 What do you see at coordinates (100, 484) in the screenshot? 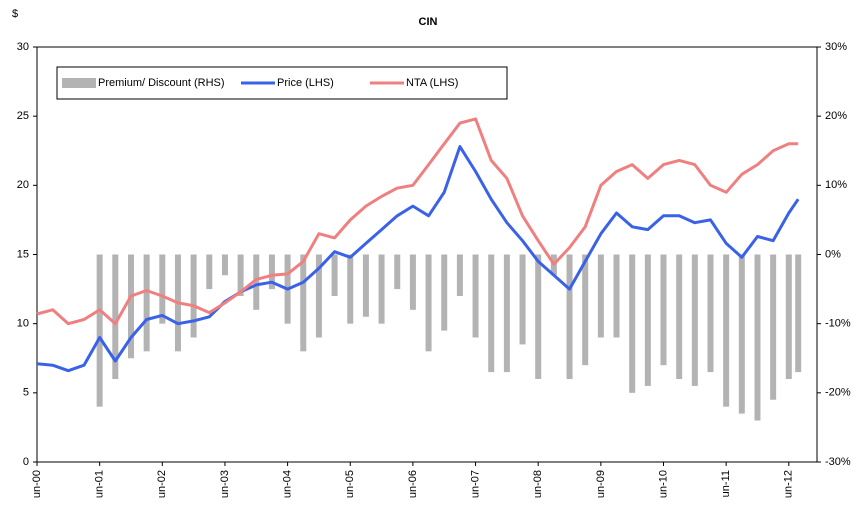
I see `x-tick-label: un-01` at bounding box center [100, 484].